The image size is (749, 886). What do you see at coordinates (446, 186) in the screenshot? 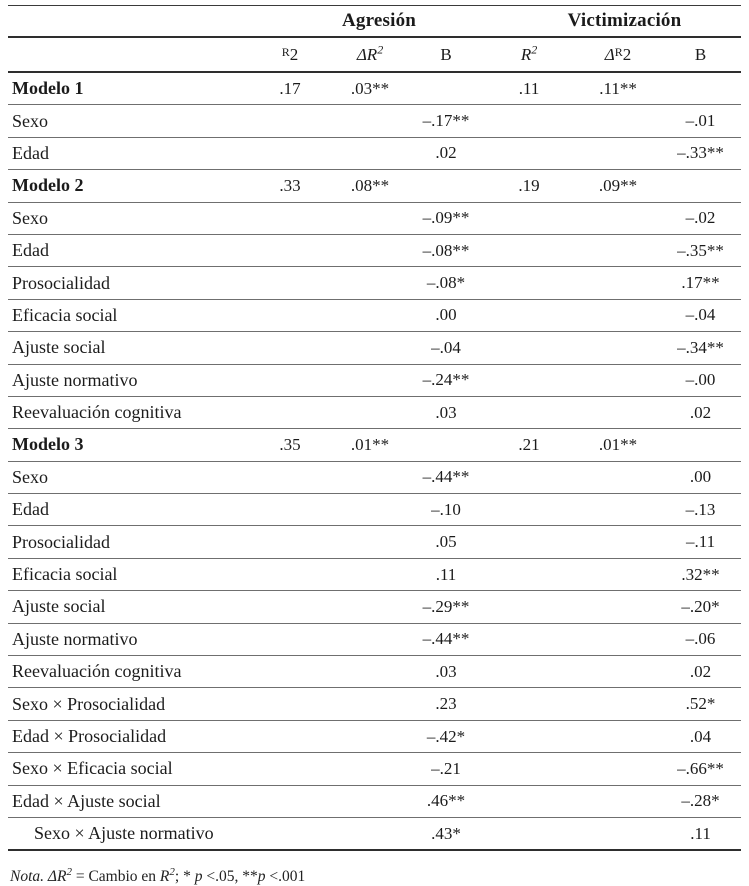
I see `cell-agresion-b` at bounding box center [446, 186].